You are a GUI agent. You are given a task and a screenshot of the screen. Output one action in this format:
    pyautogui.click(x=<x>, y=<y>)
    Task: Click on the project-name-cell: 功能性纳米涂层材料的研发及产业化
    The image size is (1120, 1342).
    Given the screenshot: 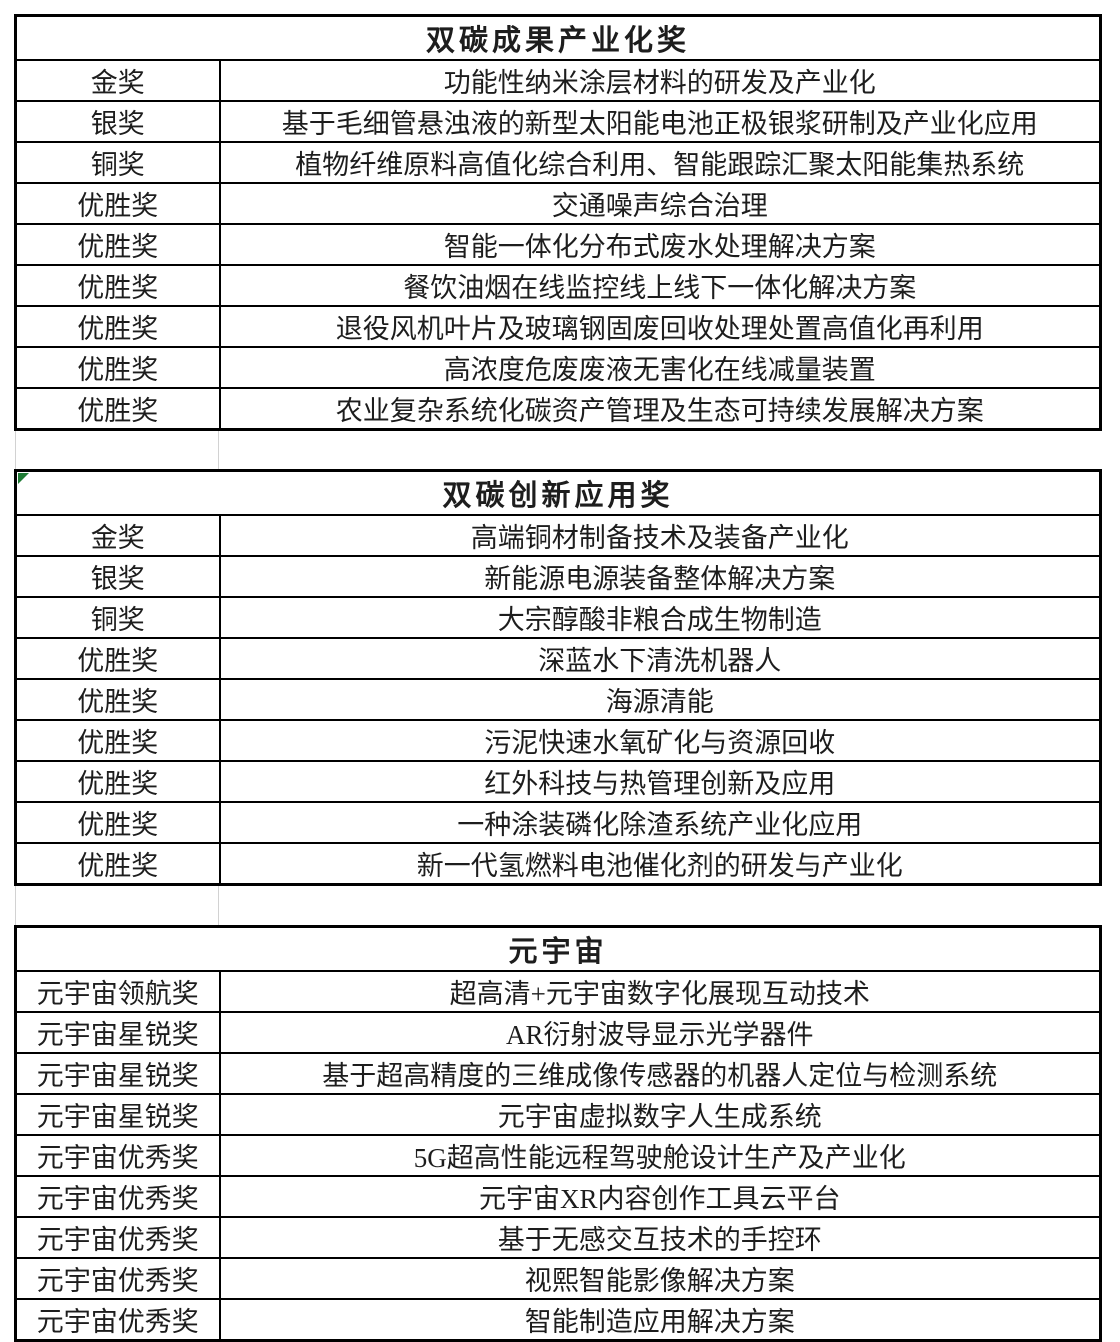 What is the action you would take?
    pyautogui.click(x=660, y=80)
    